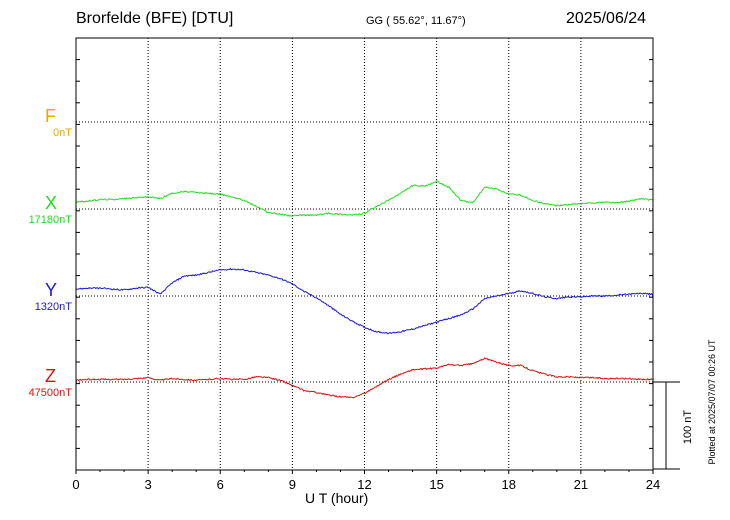 The width and height of the screenshot is (730, 520). I want to click on plot-date: 2025/06/24, so click(606, 18).